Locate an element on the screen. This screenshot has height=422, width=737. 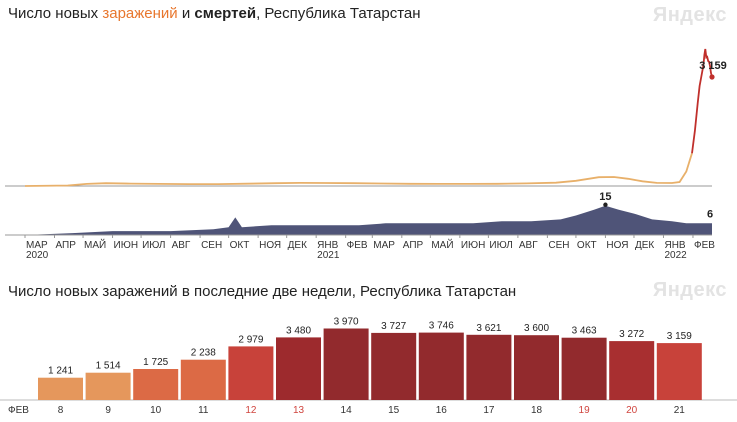
bar-day-label: 10 is located at coordinates (156, 410).